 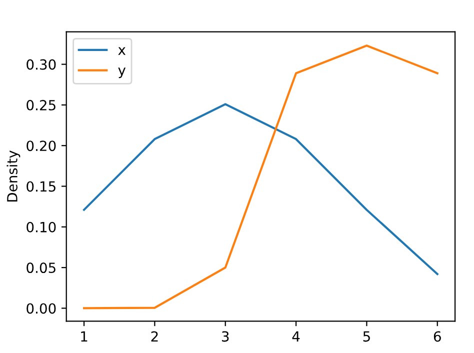 I want to click on y-tick-label: 0.05, so click(x=41, y=268).